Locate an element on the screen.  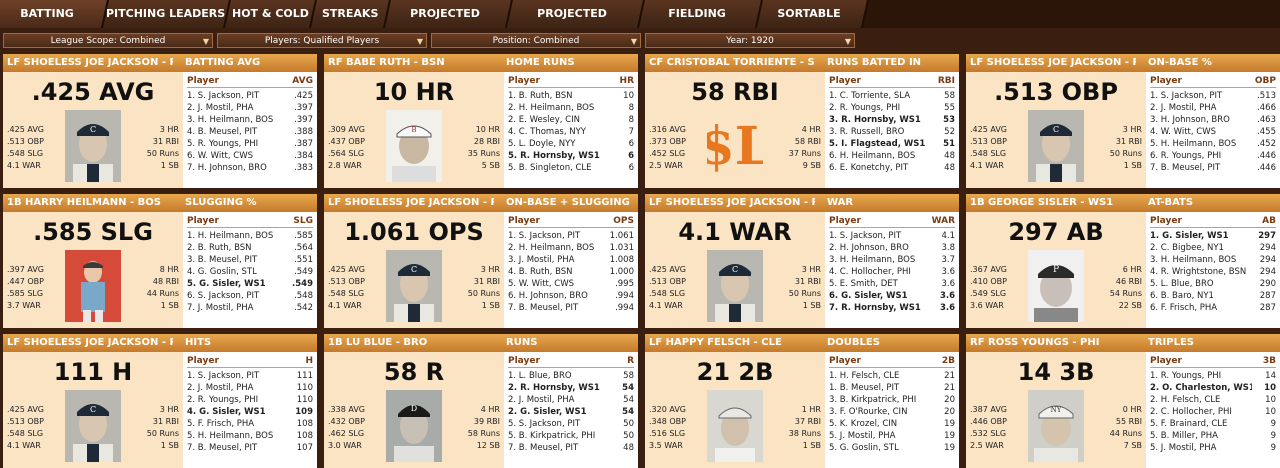
featured-player-name: RF BABE RUTH - BSN is located at coordinates (386, 62).